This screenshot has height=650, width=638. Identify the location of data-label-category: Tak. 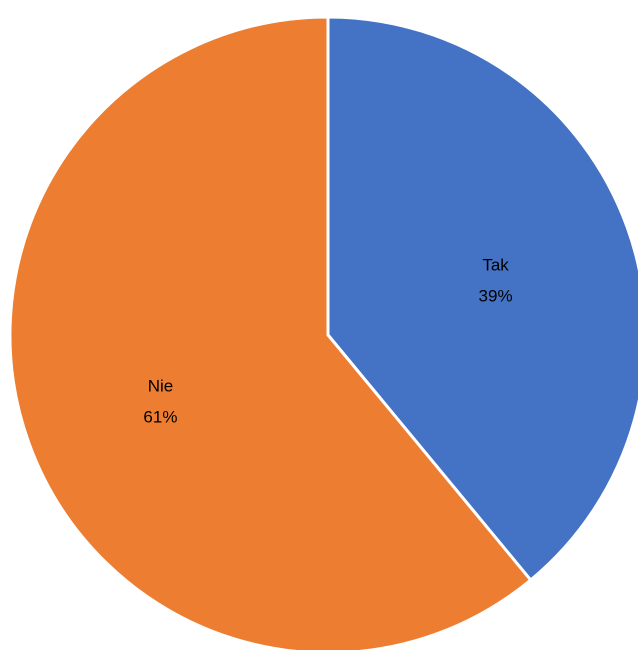
(495, 265).